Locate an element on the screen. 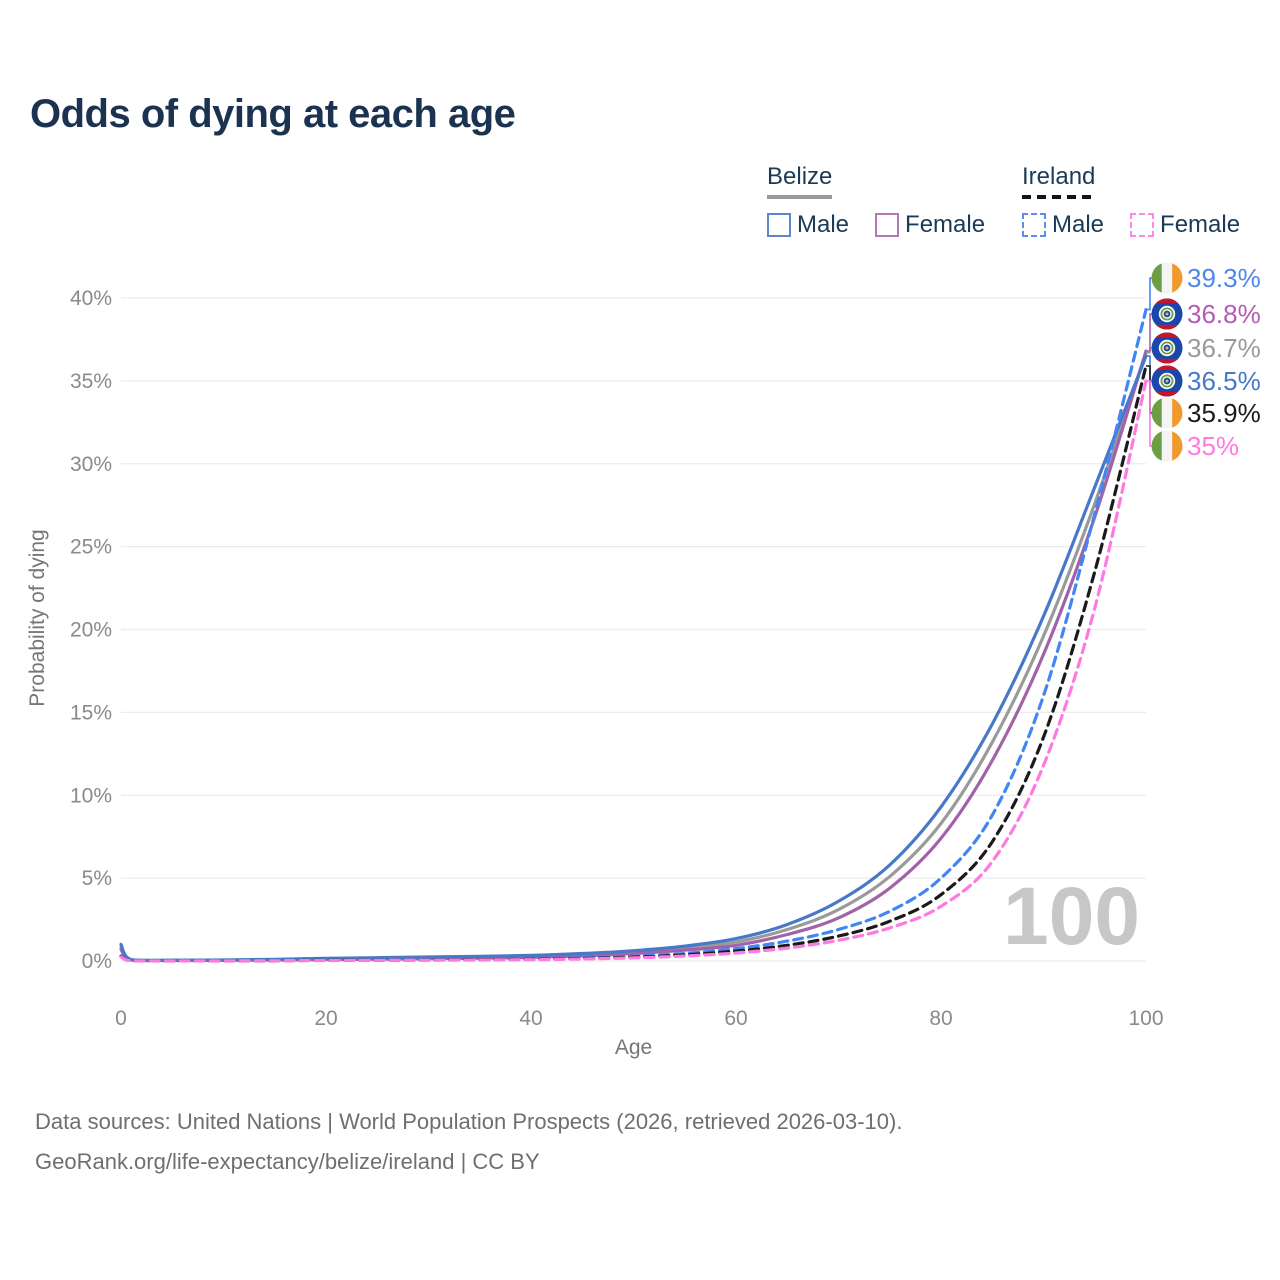  end-value-label-ireland-female: 35% is located at coordinates (1213, 446).